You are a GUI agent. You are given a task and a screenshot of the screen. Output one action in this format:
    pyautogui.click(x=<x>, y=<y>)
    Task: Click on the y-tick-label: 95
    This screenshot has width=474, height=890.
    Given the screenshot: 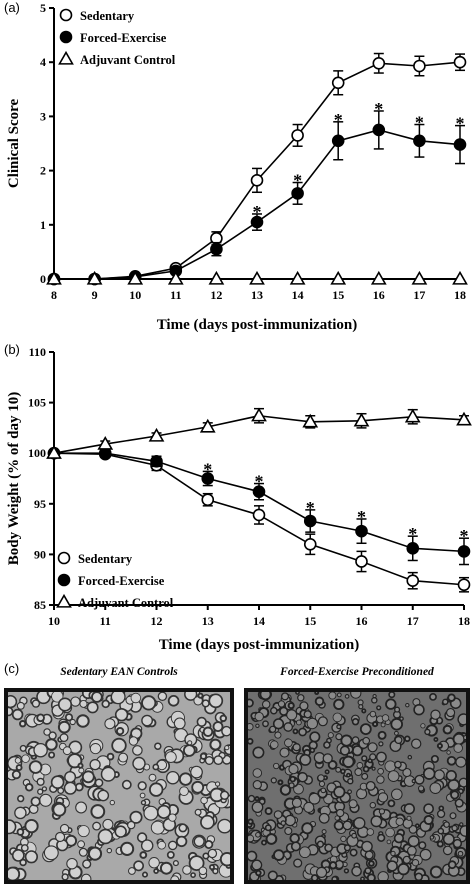 What is the action you would take?
    pyautogui.click(x=40, y=504)
    